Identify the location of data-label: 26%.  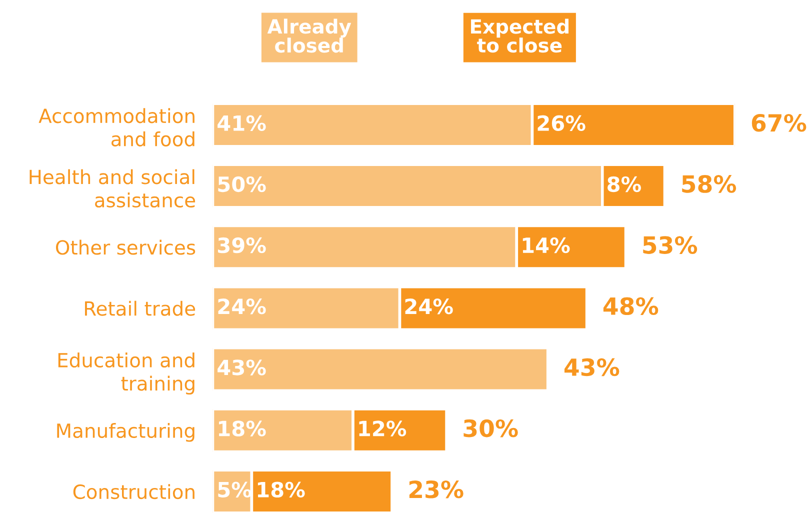
(562, 123).